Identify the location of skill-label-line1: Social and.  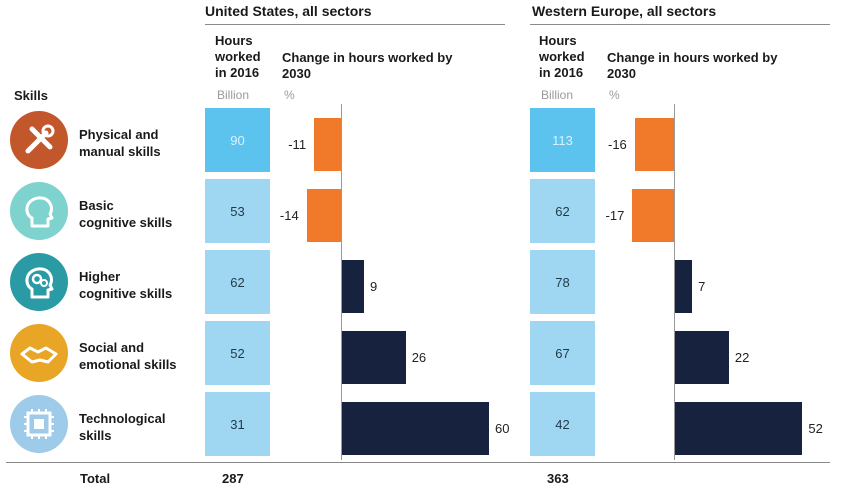
(112, 347).